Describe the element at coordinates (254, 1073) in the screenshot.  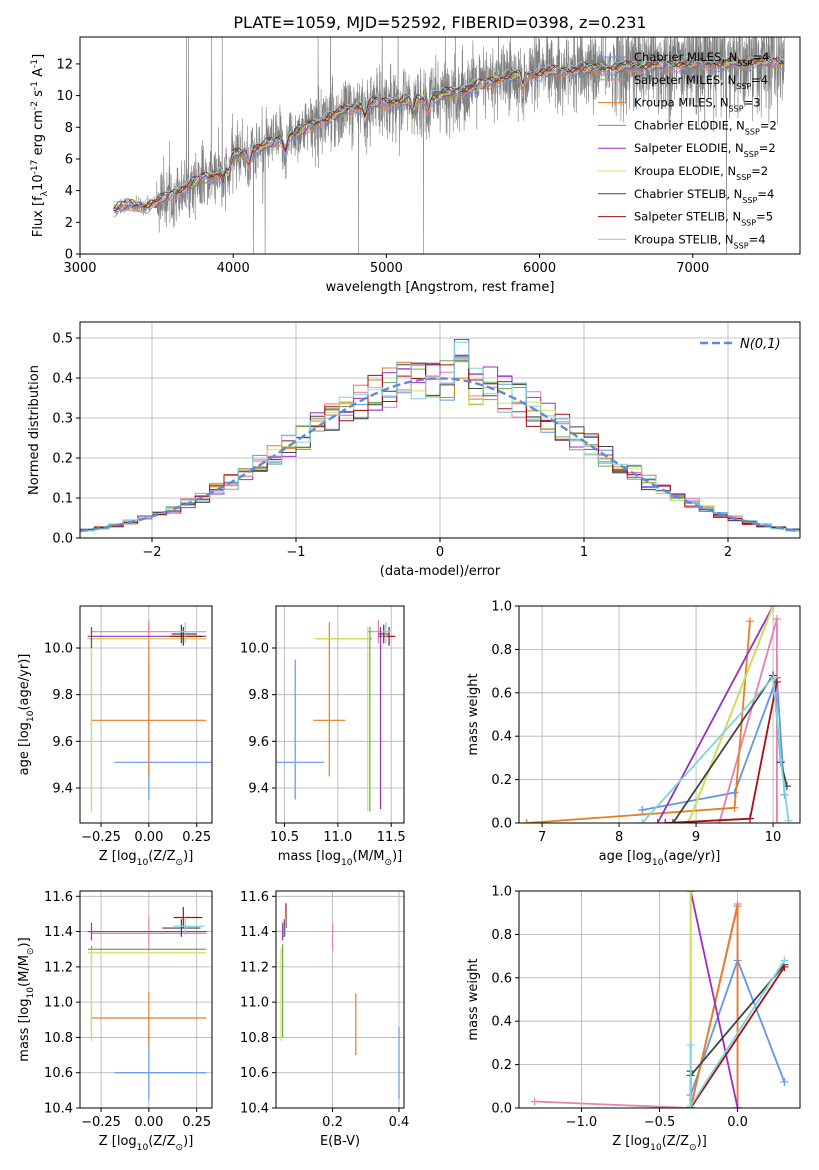
I see `y-tick-label: 10.6` at that location.